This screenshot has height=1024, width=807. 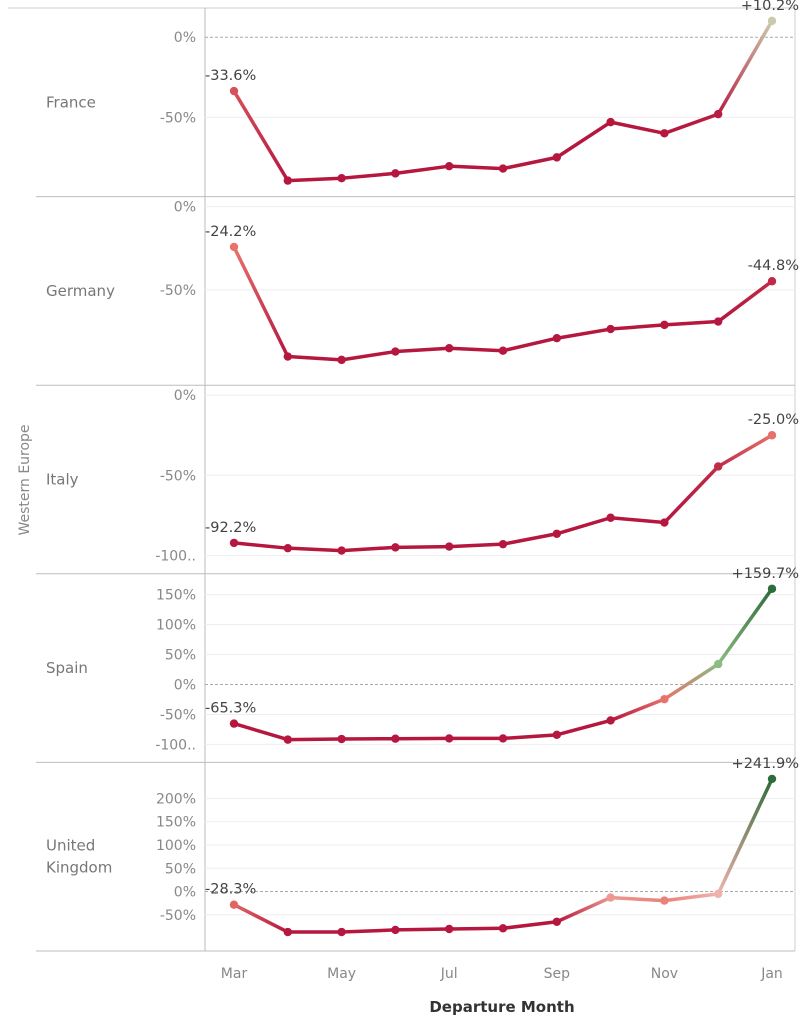 What do you see at coordinates (230, 76) in the screenshot?
I see `data-label: -33.6%` at bounding box center [230, 76].